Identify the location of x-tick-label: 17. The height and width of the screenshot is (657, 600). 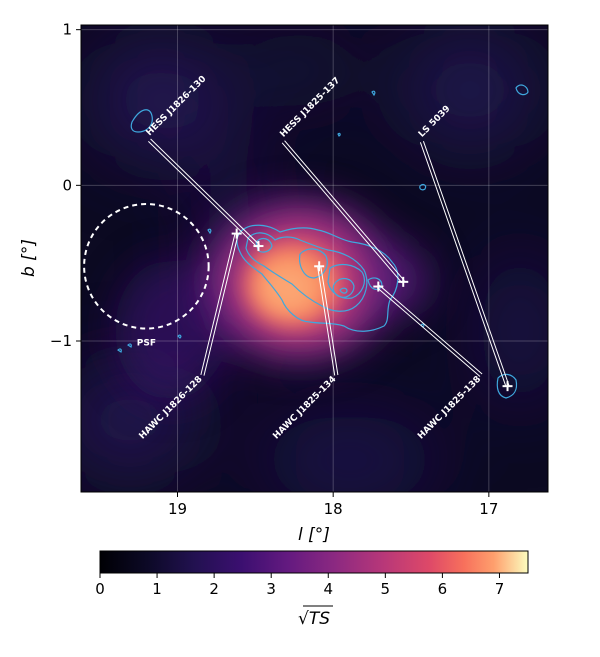
(488, 509).